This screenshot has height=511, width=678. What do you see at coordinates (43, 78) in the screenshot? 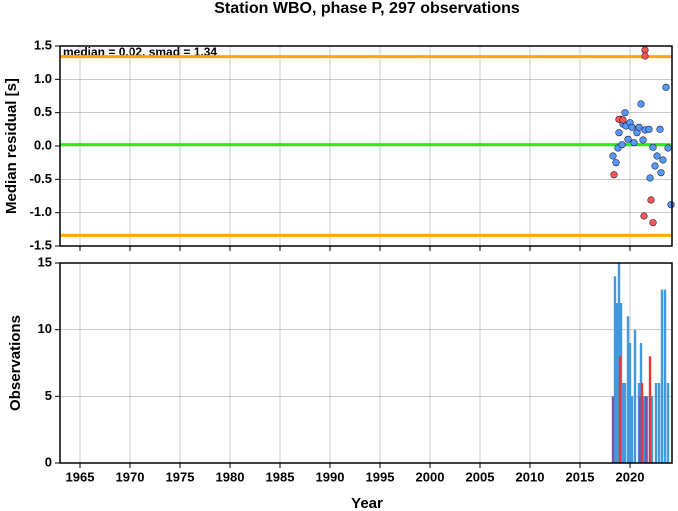
I see `y-tick-label: 1.0` at bounding box center [43, 78].